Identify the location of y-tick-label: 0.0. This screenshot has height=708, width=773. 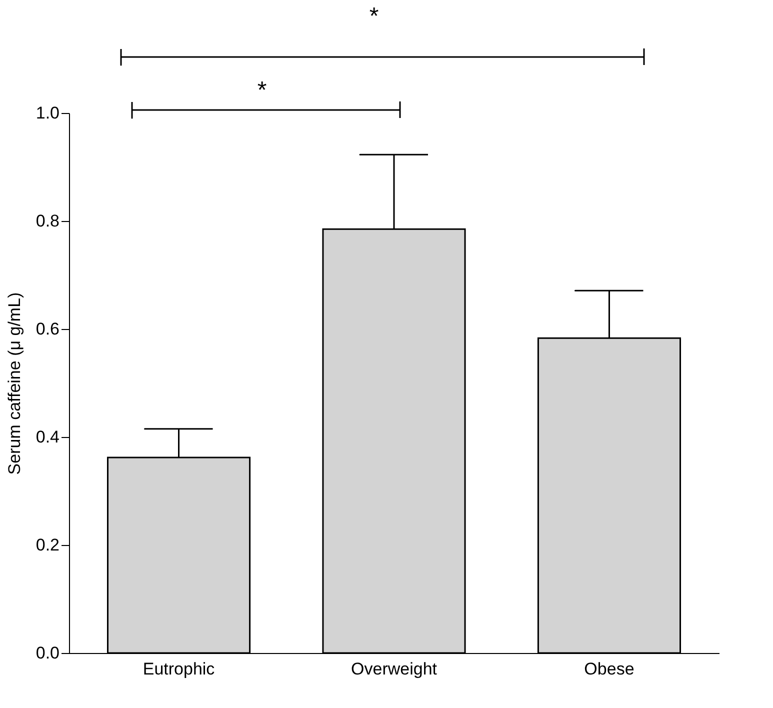
(48, 653).